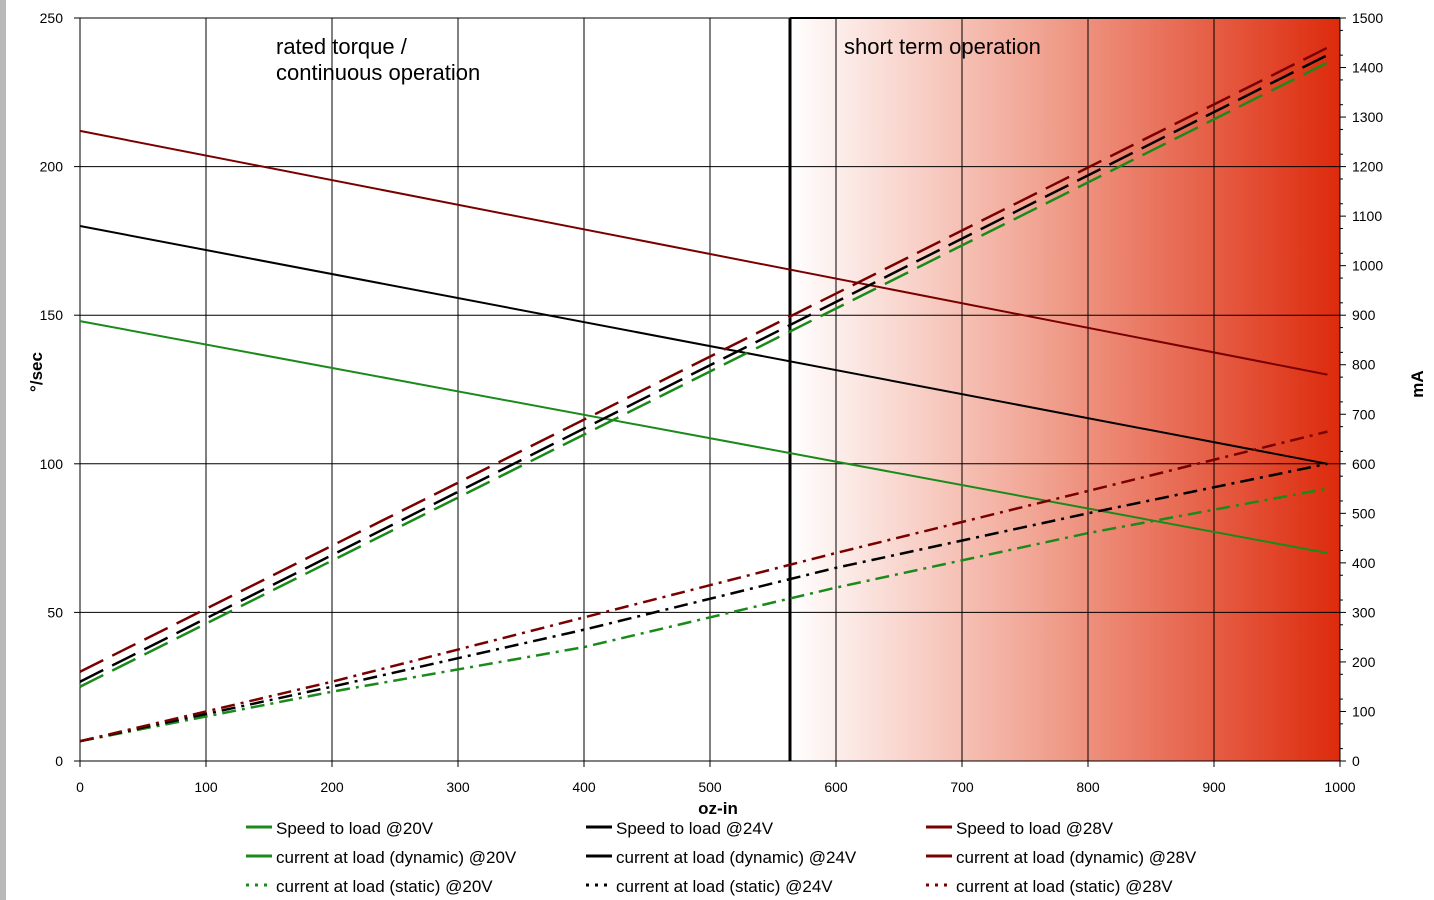 This screenshot has height=900, width=1434. What do you see at coordinates (1364, 414) in the screenshot?
I see `y-right-tick-label: 700` at bounding box center [1364, 414].